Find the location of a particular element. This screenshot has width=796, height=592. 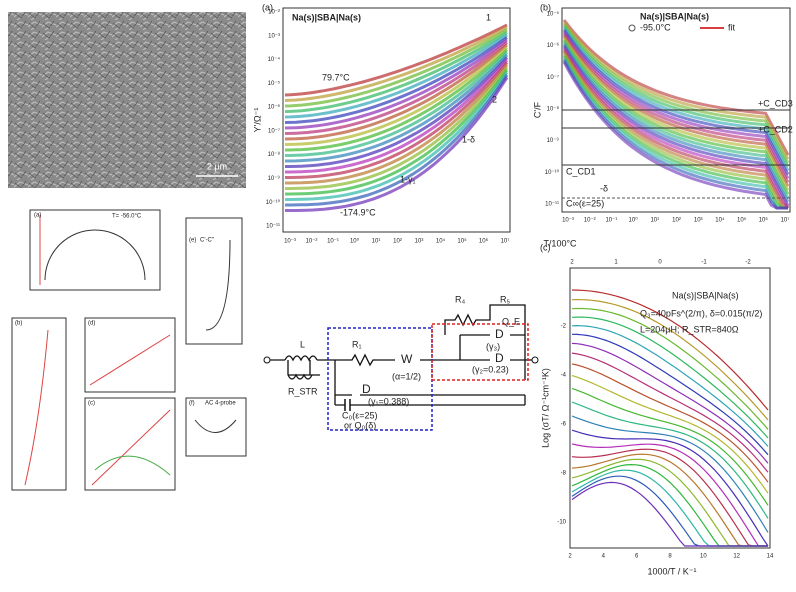

y-tick-label: 10⁻⁵ is located at coordinates (274, 83).